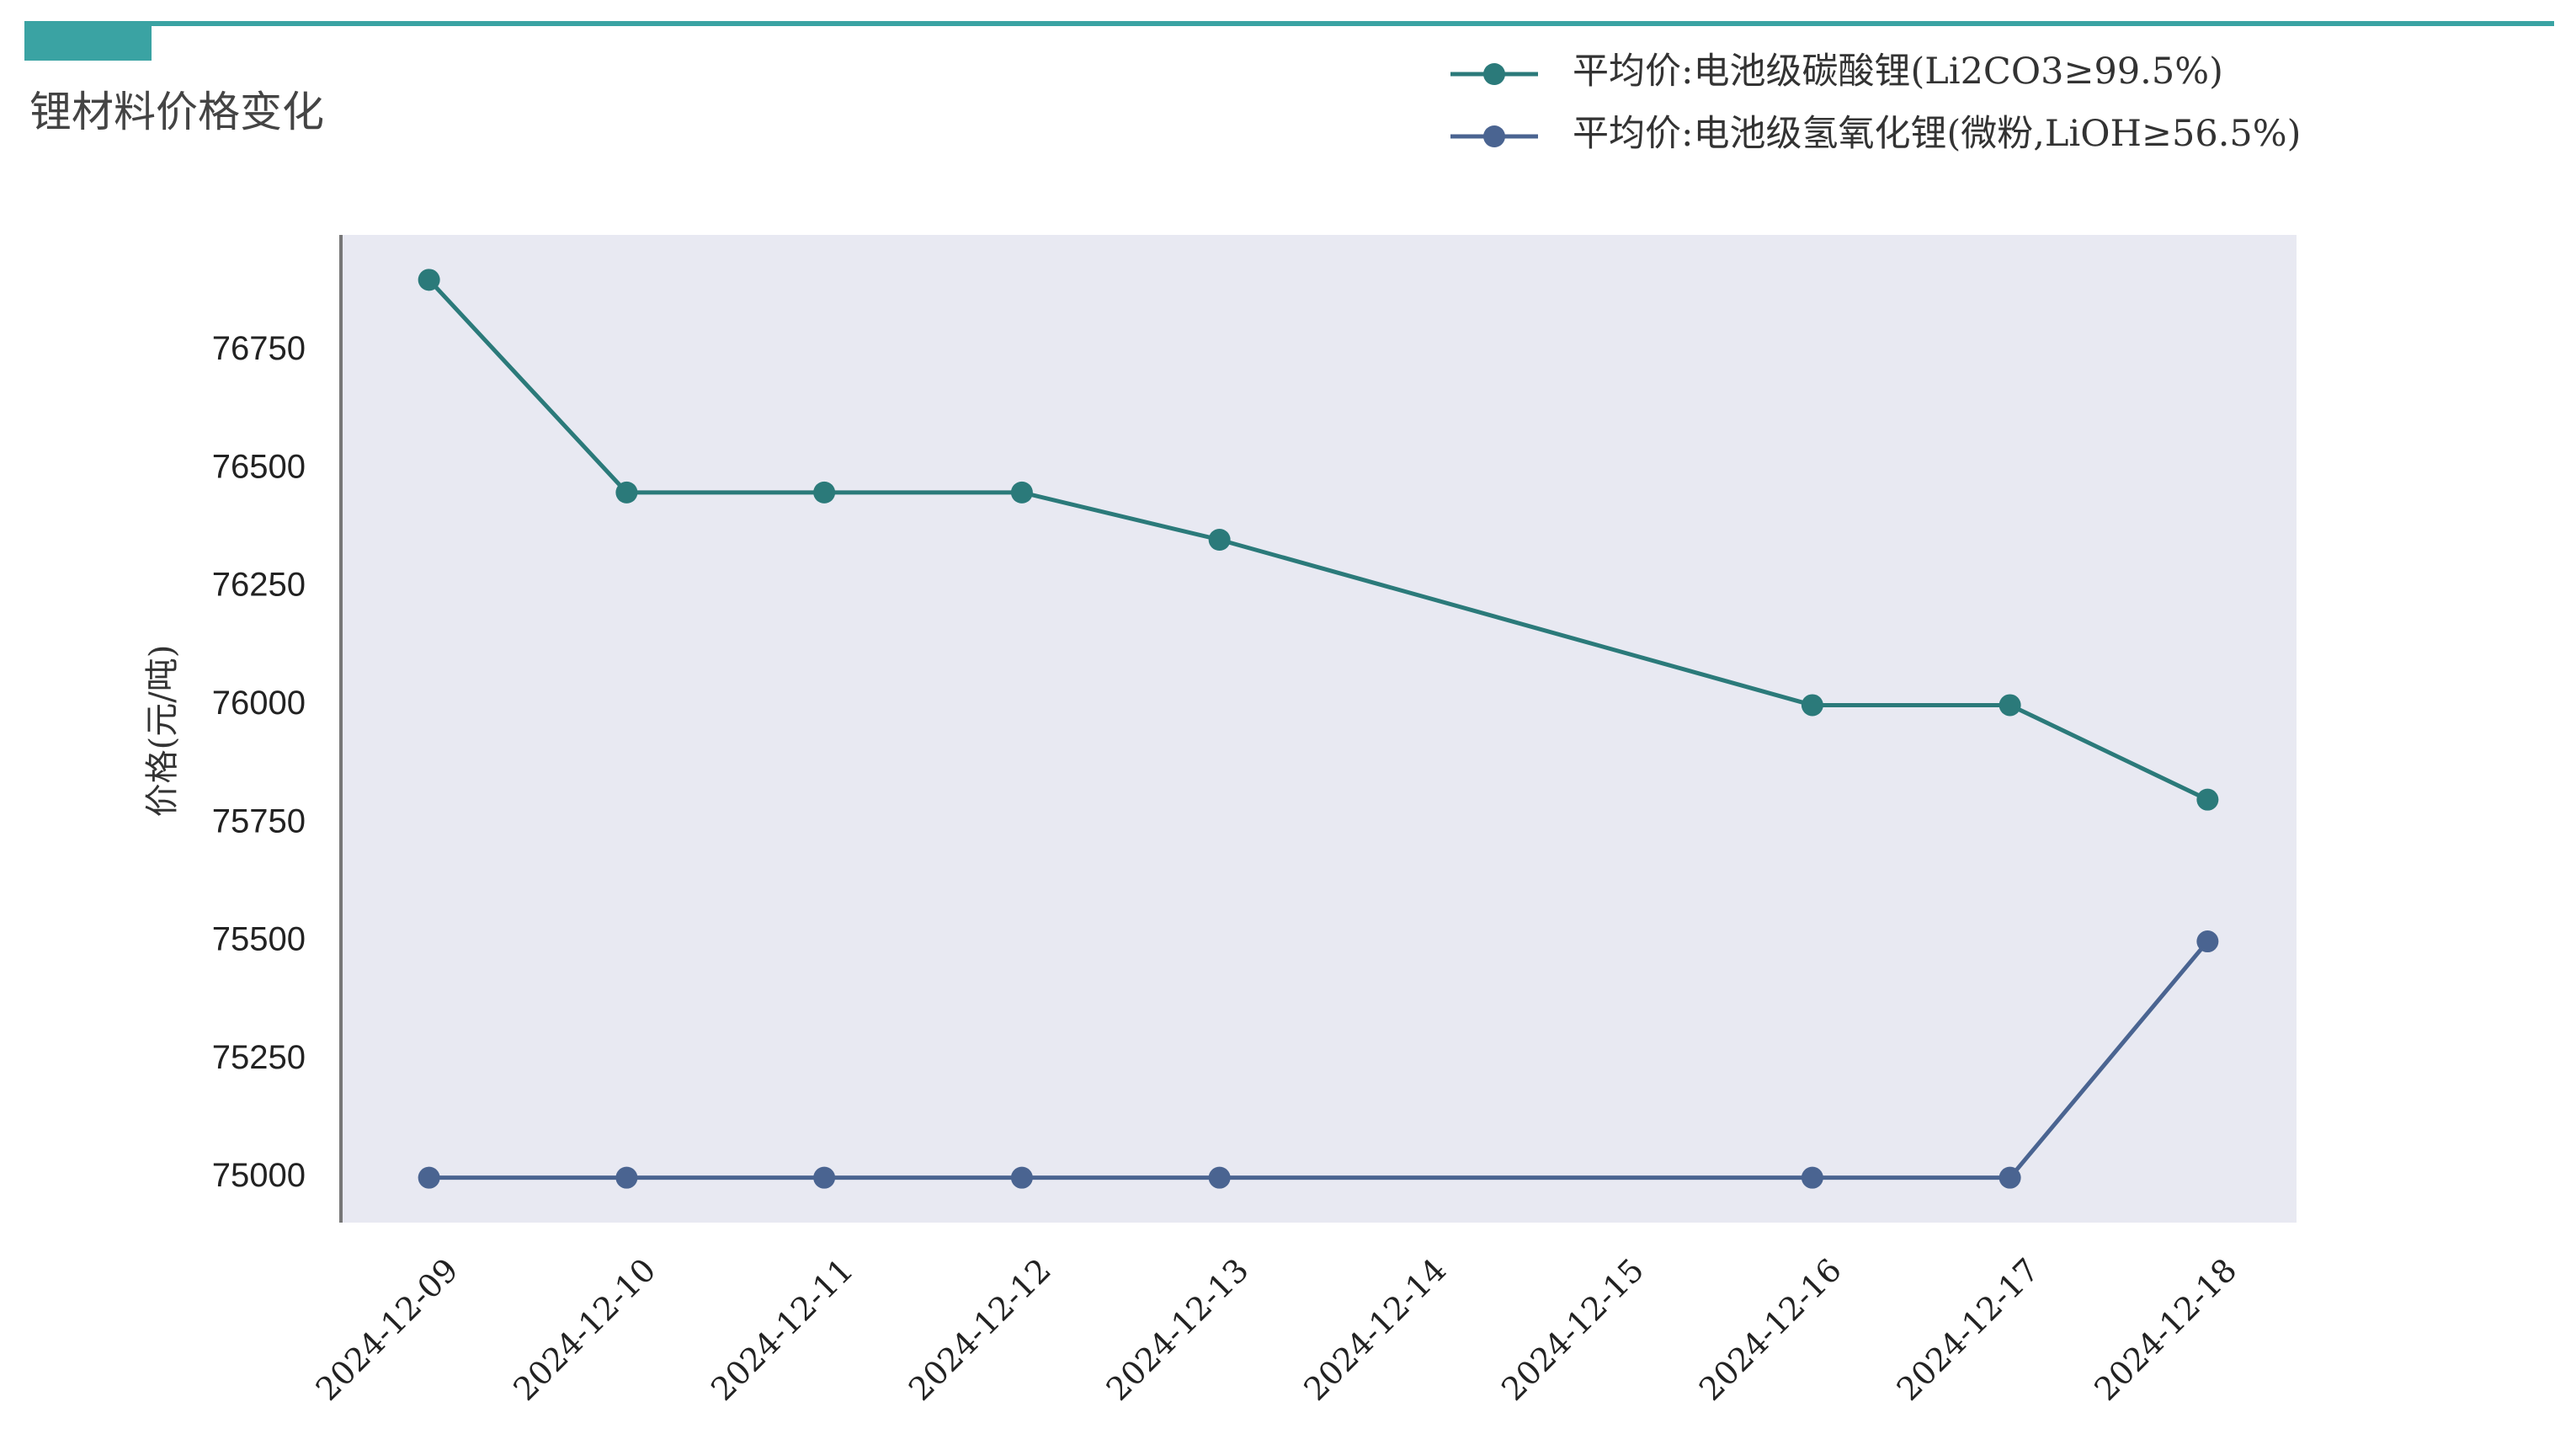  Describe the element at coordinates (1937, 134) in the screenshot. I see `legend-label: 平均价:电池级氢氧化锂(微粉,LiOH≥56.5%)` at that location.